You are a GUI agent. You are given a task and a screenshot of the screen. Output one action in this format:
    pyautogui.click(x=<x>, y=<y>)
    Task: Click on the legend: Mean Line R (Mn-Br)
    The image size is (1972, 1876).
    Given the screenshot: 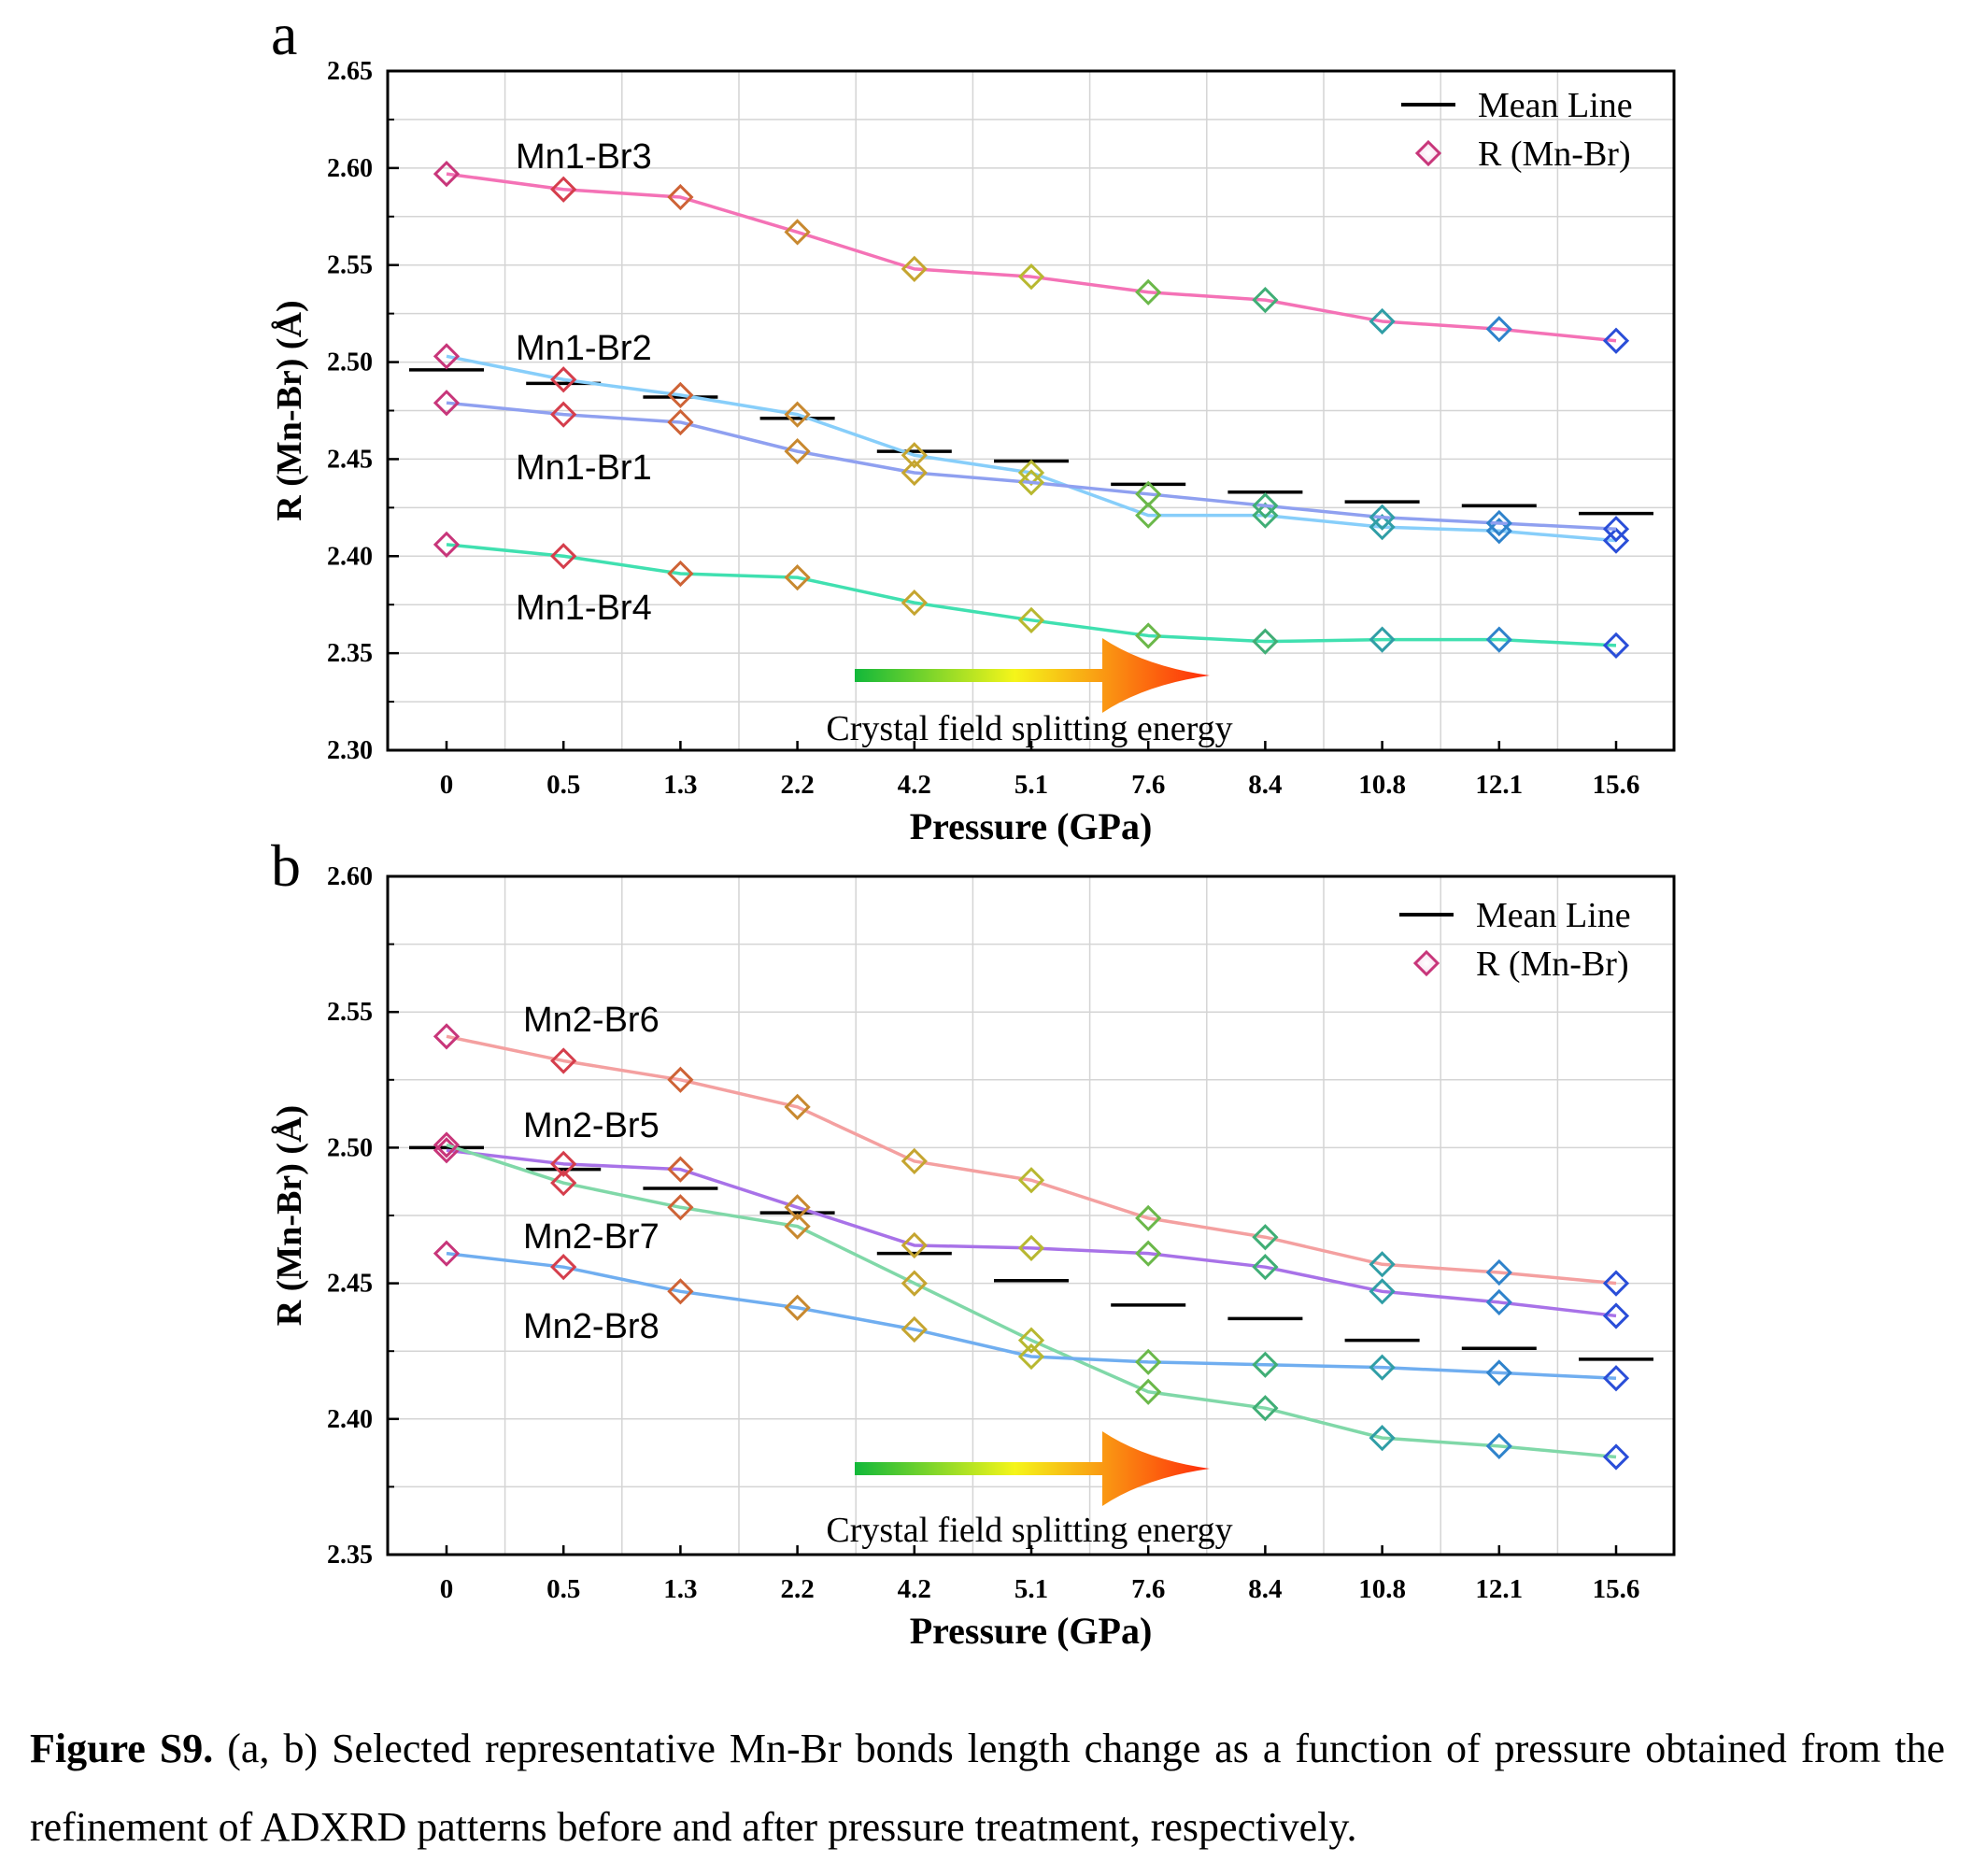 What is the action you would take?
    pyautogui.click(x=1515, y=940)
    